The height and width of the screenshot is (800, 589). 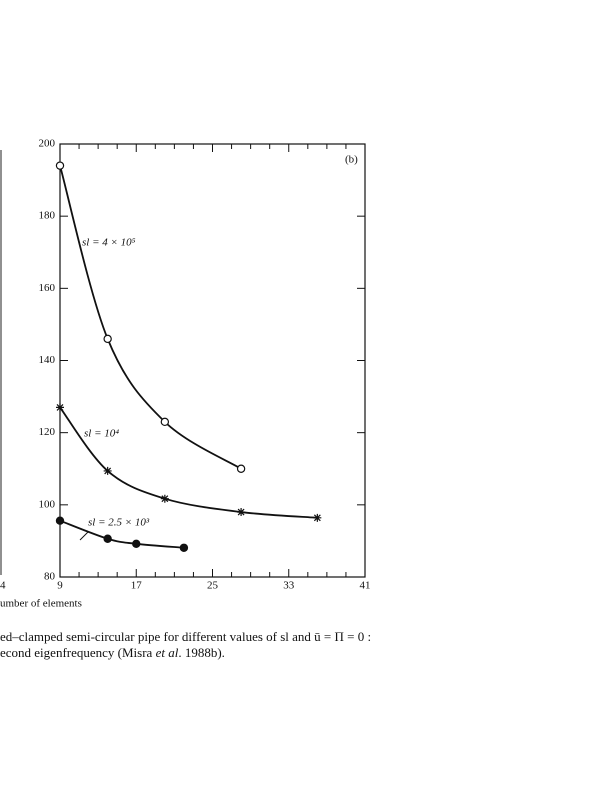 What do you see at coordinates (47, 144) in the screenshot?
I see `y-tick-label: 200` at bounding box center [47, 144].